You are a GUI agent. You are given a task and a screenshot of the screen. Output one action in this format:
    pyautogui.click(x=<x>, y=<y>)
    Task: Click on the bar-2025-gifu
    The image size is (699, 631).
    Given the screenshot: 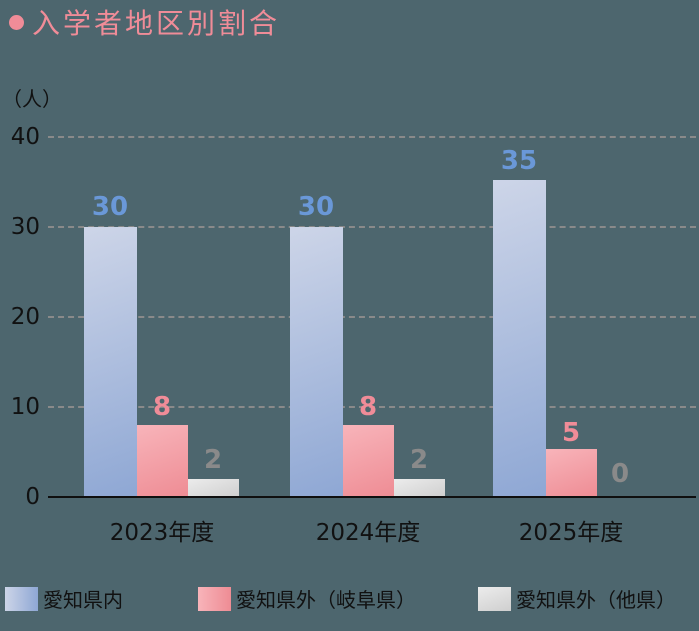 What is the action you would take?
    pyautogui.click(x=571, y=473)
    